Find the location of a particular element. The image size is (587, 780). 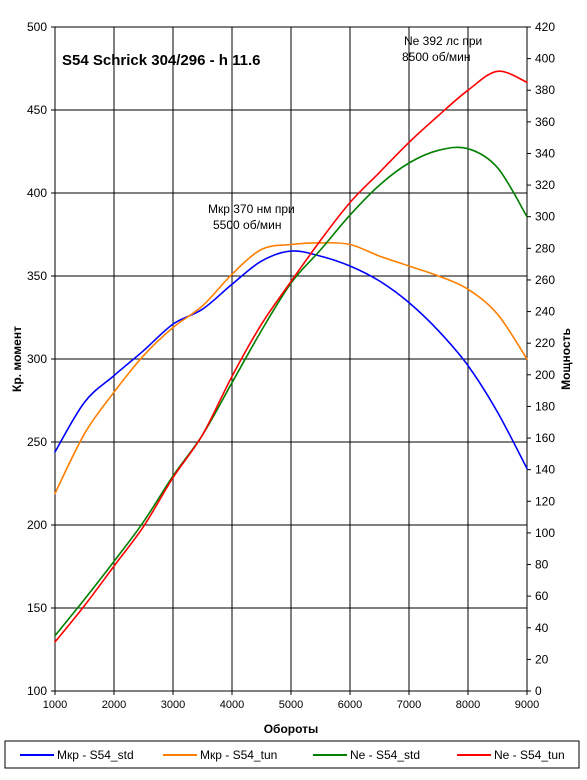

right-y-tick-label: 280 is located at coordinates (545, 248).